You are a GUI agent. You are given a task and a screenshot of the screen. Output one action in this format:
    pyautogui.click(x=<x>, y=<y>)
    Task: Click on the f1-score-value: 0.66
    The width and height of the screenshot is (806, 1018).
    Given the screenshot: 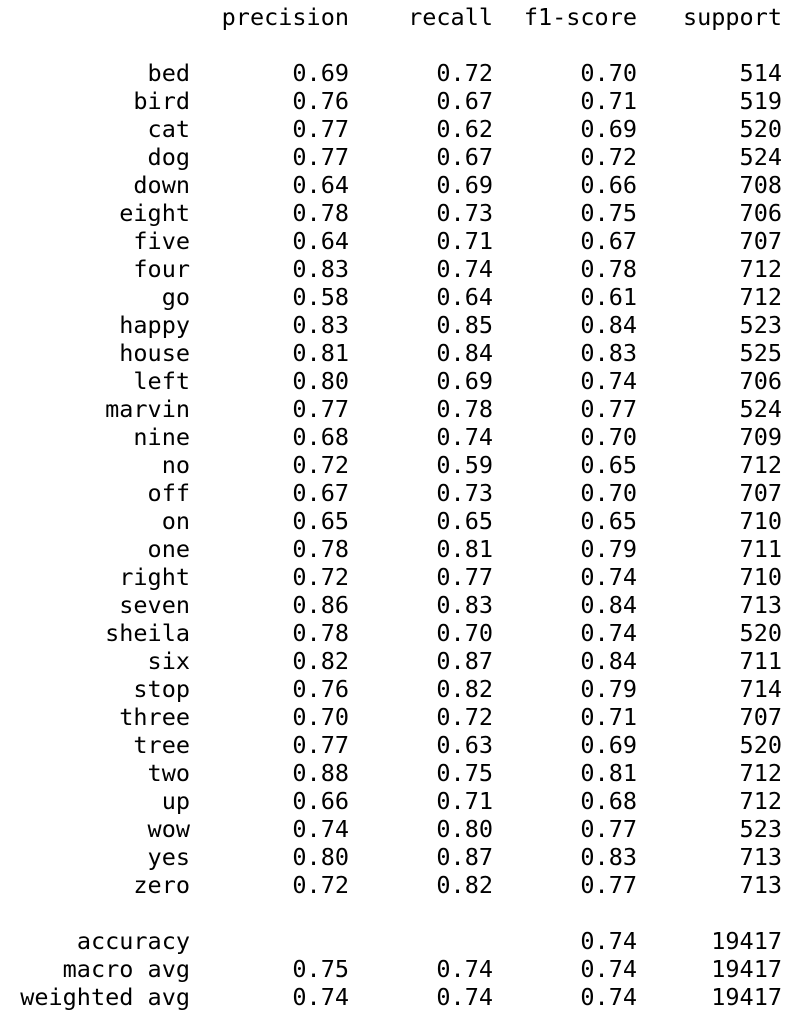 What is the action you would take?
    pyautogui.click(x=608, y=185)
    